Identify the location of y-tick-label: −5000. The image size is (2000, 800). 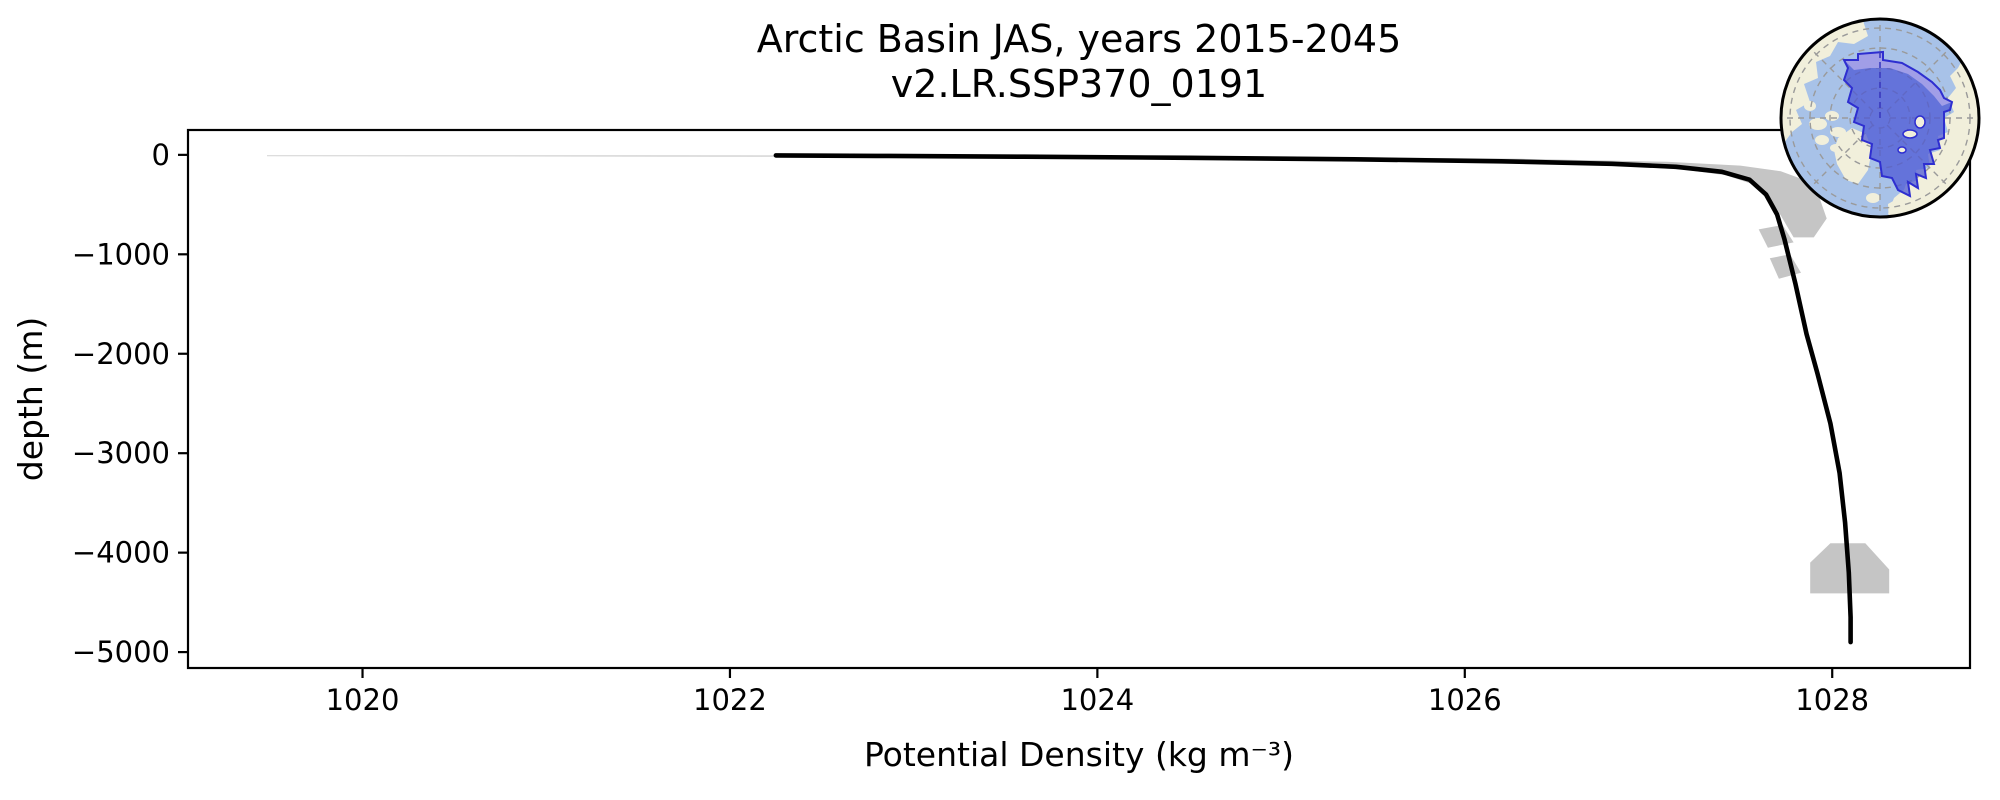
(121, 652).